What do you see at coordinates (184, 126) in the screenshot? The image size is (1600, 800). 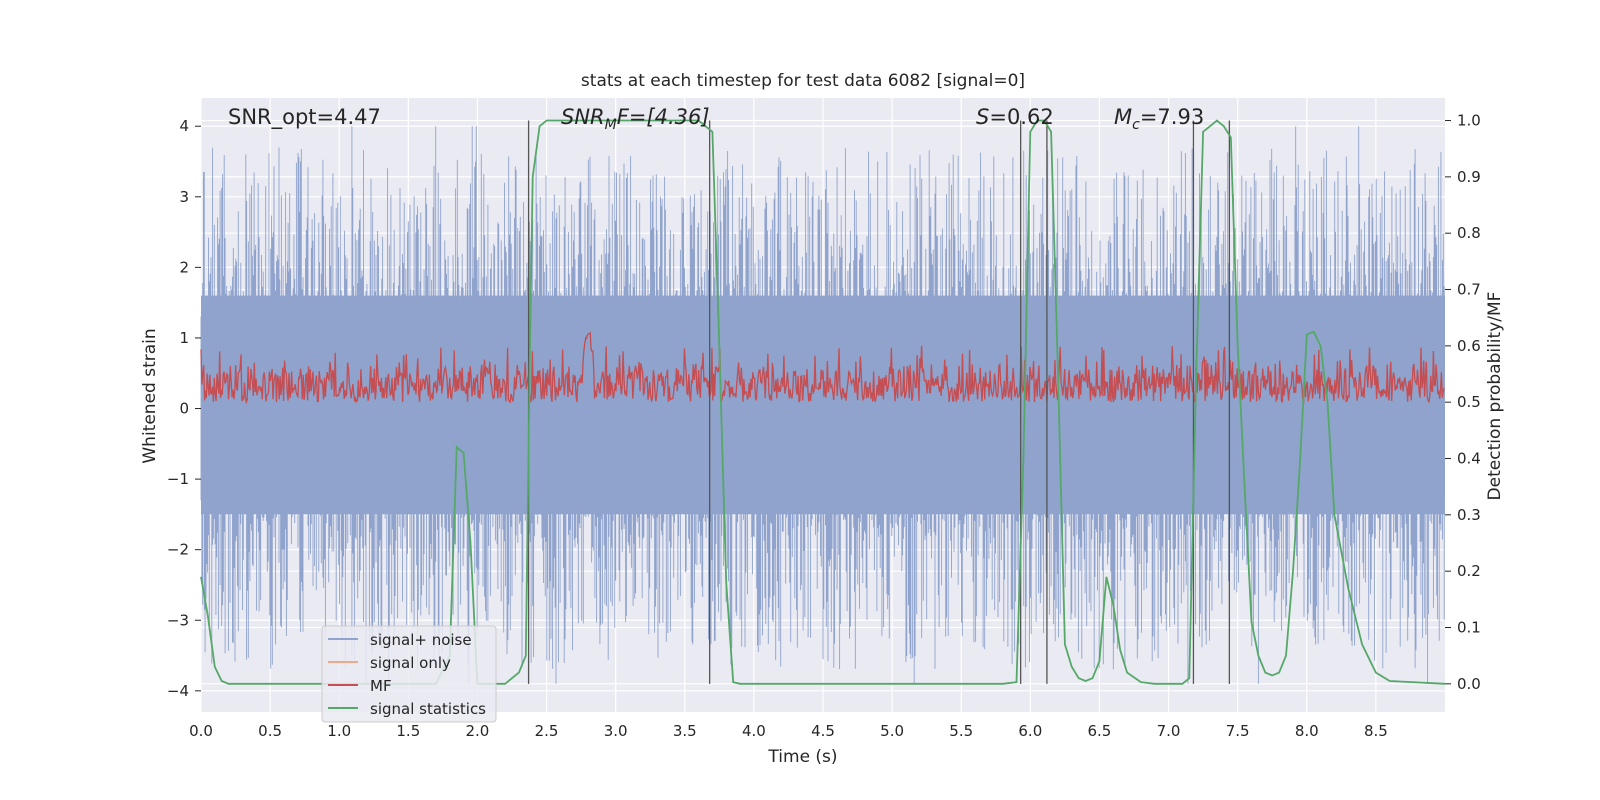 I see `y-tick-label-left: 4` at bounding box center [184, 126].